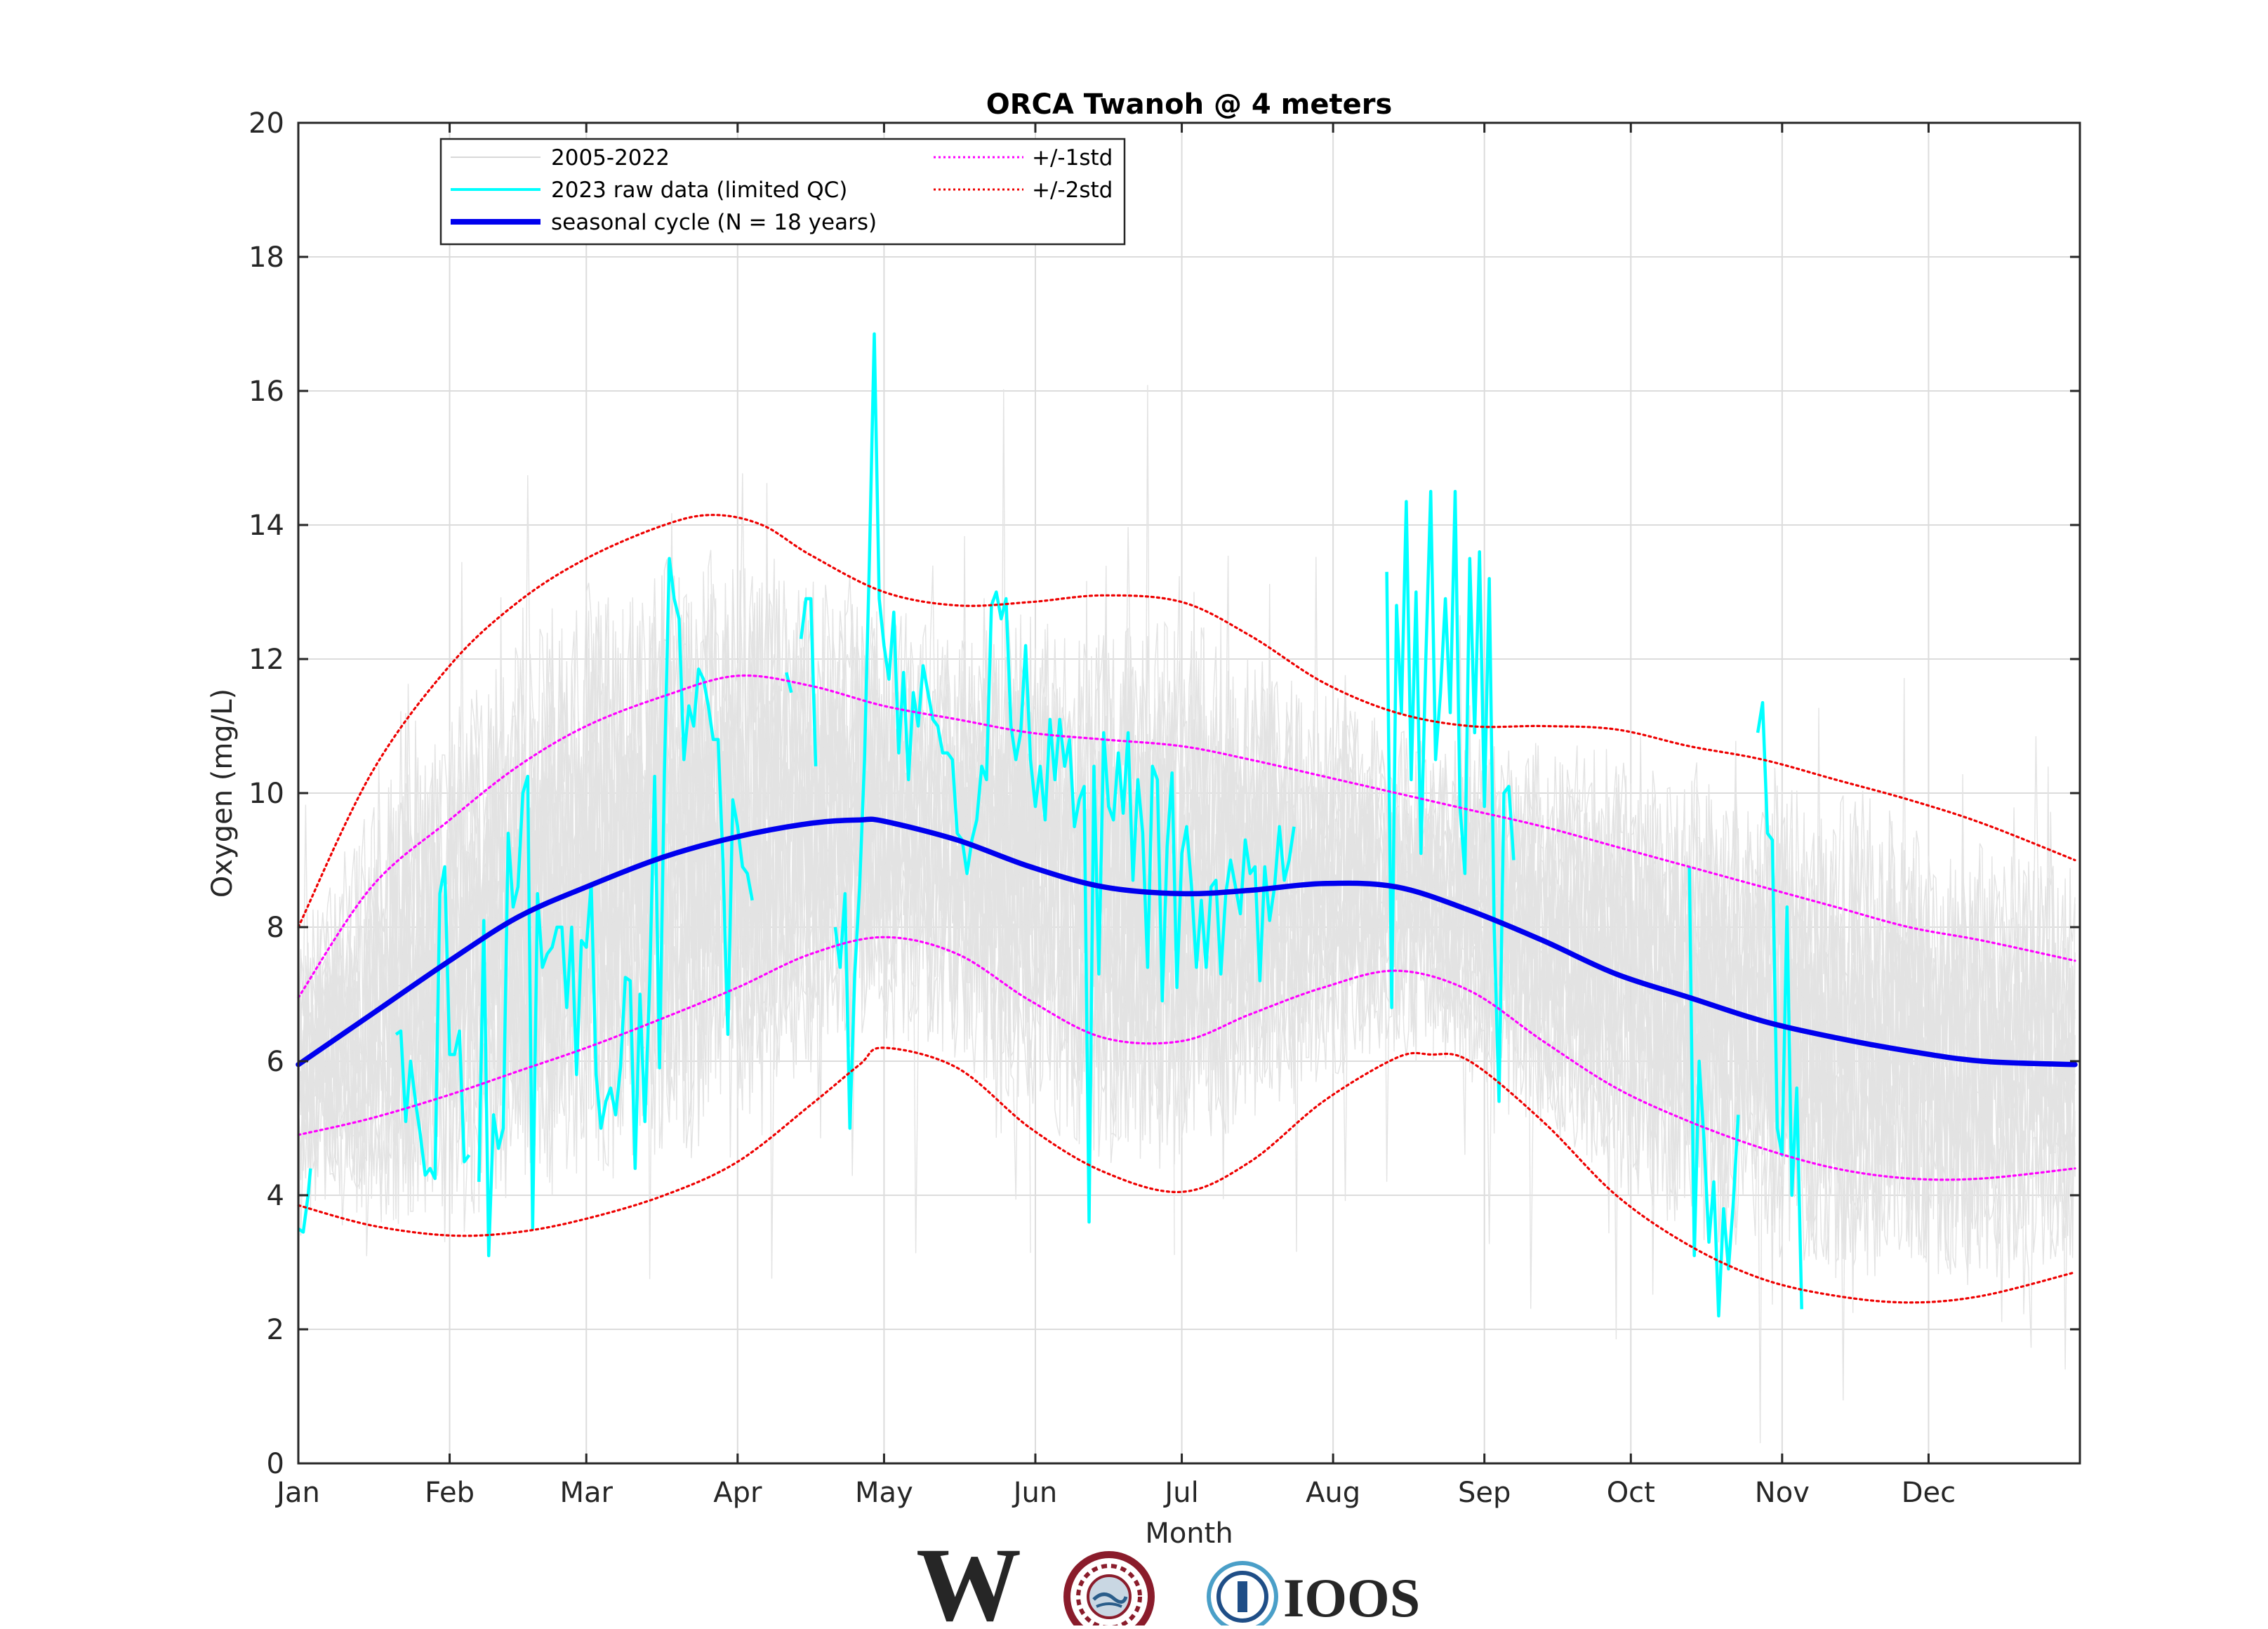 This screenshot has width=2268, height=1629. I want to click on x-tick-label: Dec, so click(1929, 1493).